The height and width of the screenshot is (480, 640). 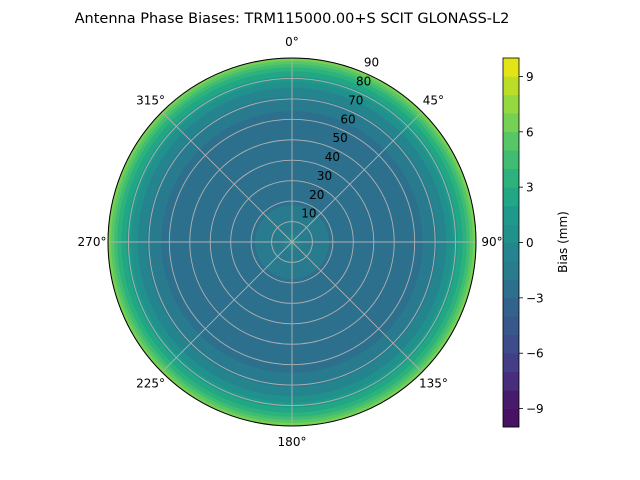 What do you see at coordinates (308, 214) in the screenshot?
I see `radial-tick-label: 10` at bounding box center [308, 214].